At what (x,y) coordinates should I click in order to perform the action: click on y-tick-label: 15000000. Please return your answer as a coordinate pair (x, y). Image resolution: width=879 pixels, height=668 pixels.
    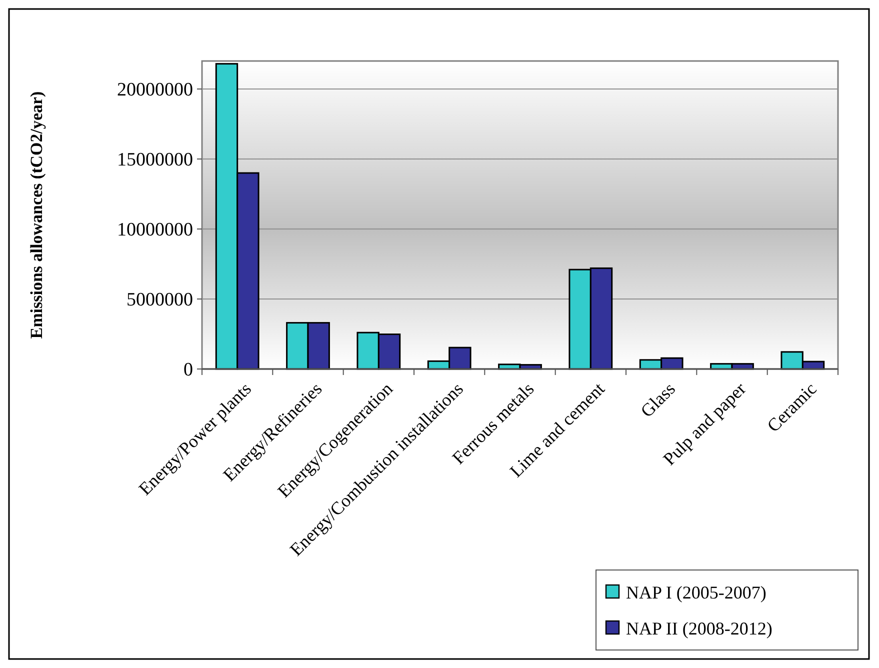
    Looking at the image, I should click on (155, 160).